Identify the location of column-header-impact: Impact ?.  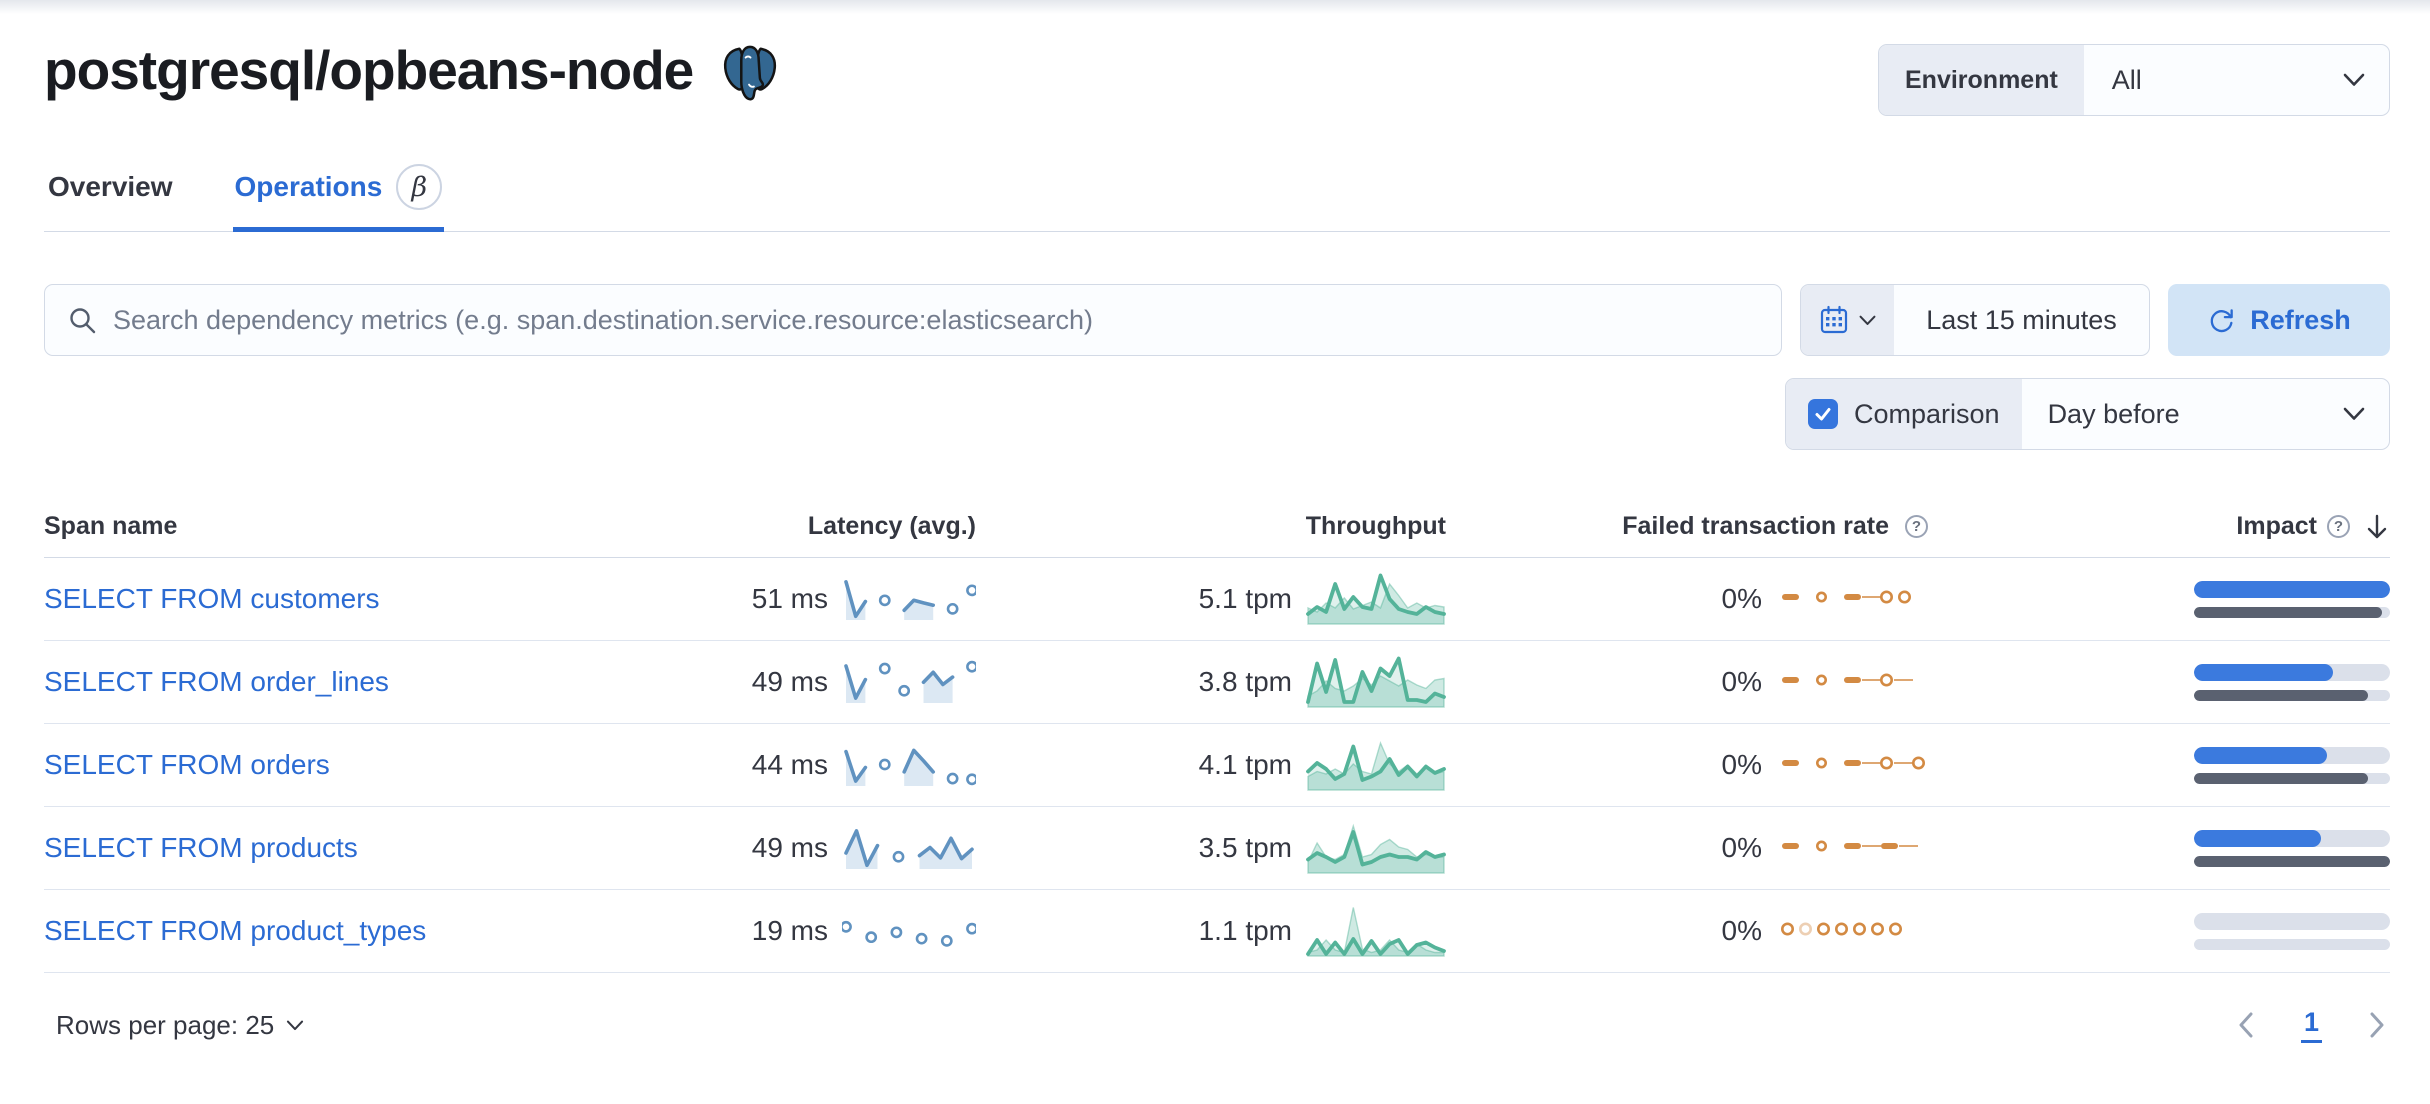
(2159, 526).